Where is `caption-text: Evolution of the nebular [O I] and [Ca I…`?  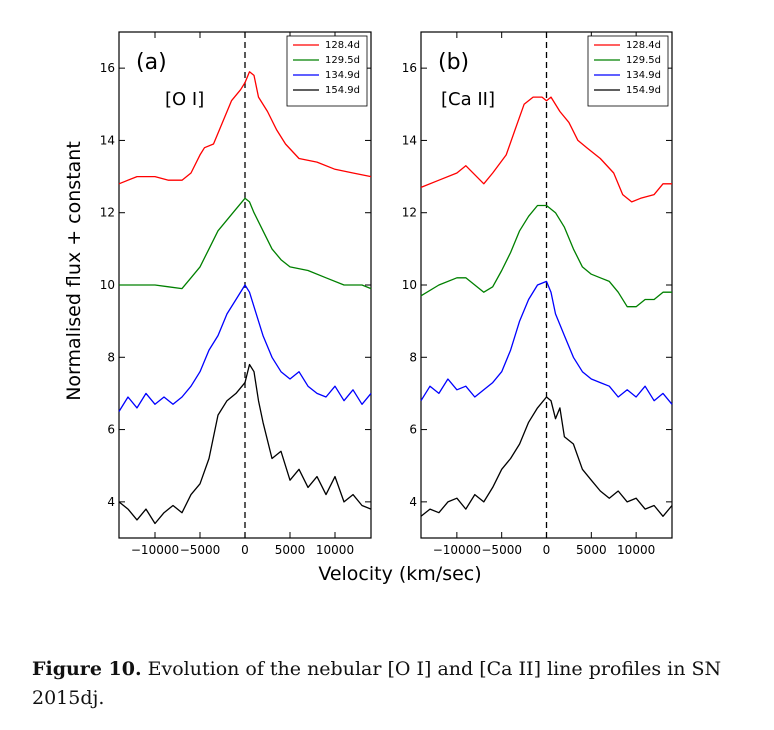
caption-text: Evolution of the nebular [O I] and [Ca I… is located at coordinates (377, 683).